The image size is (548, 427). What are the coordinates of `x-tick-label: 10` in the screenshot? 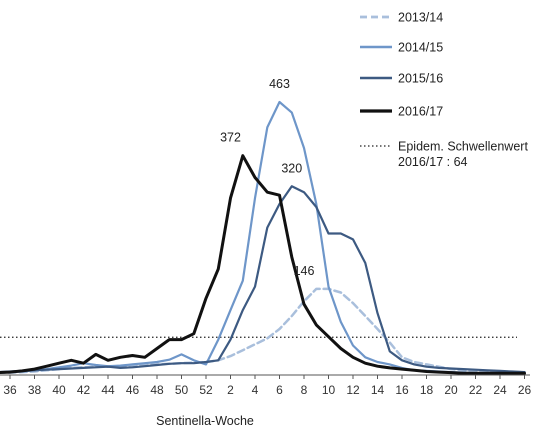 It's located at (329, 390).